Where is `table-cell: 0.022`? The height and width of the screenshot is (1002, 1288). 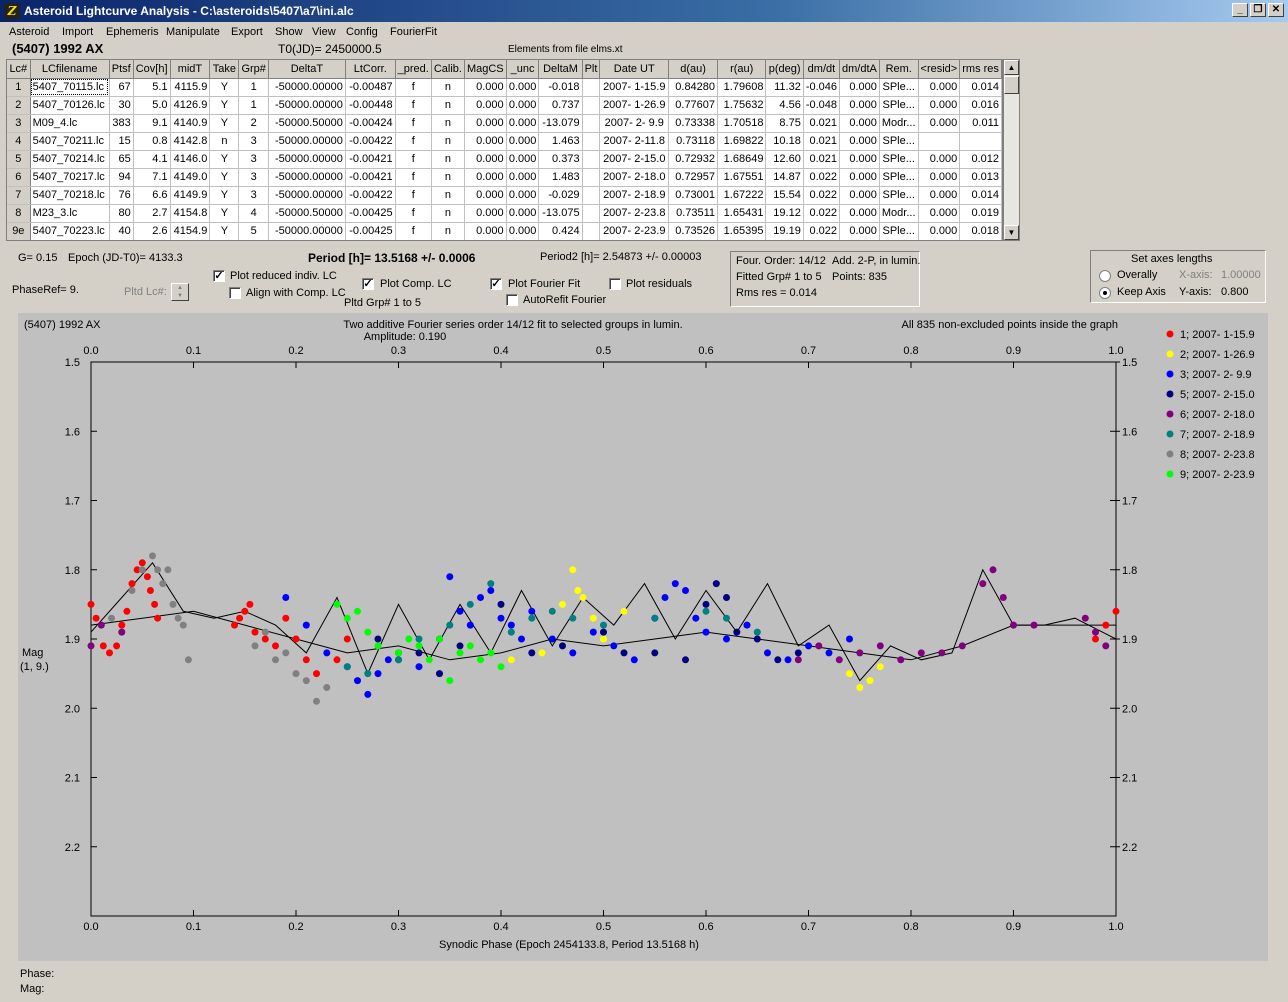 table-cell: 0.022 is located at coordinates (822, 231).